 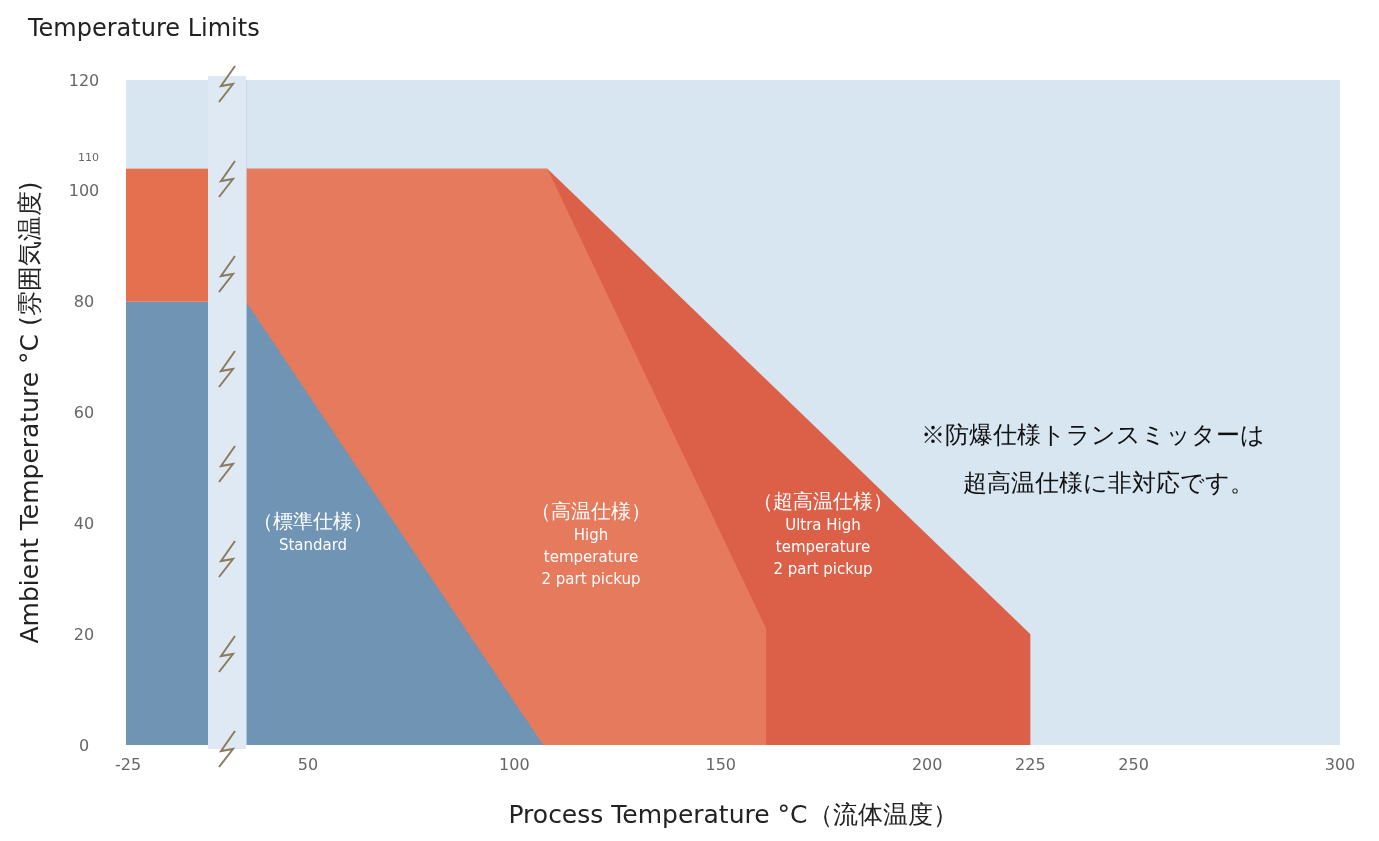 I want to click on y-tick-label: 20, so click(x=84, y=634).